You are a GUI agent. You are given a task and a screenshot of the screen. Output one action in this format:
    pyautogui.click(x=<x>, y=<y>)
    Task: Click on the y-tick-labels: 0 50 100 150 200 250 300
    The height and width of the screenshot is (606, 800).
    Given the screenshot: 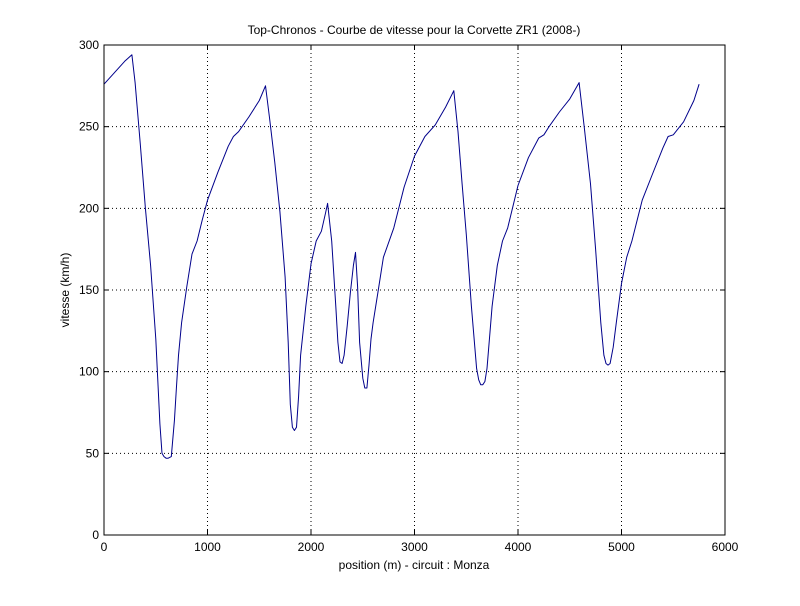 What is the action you would take?
    pyautogui.click(x=89, y=290)
    